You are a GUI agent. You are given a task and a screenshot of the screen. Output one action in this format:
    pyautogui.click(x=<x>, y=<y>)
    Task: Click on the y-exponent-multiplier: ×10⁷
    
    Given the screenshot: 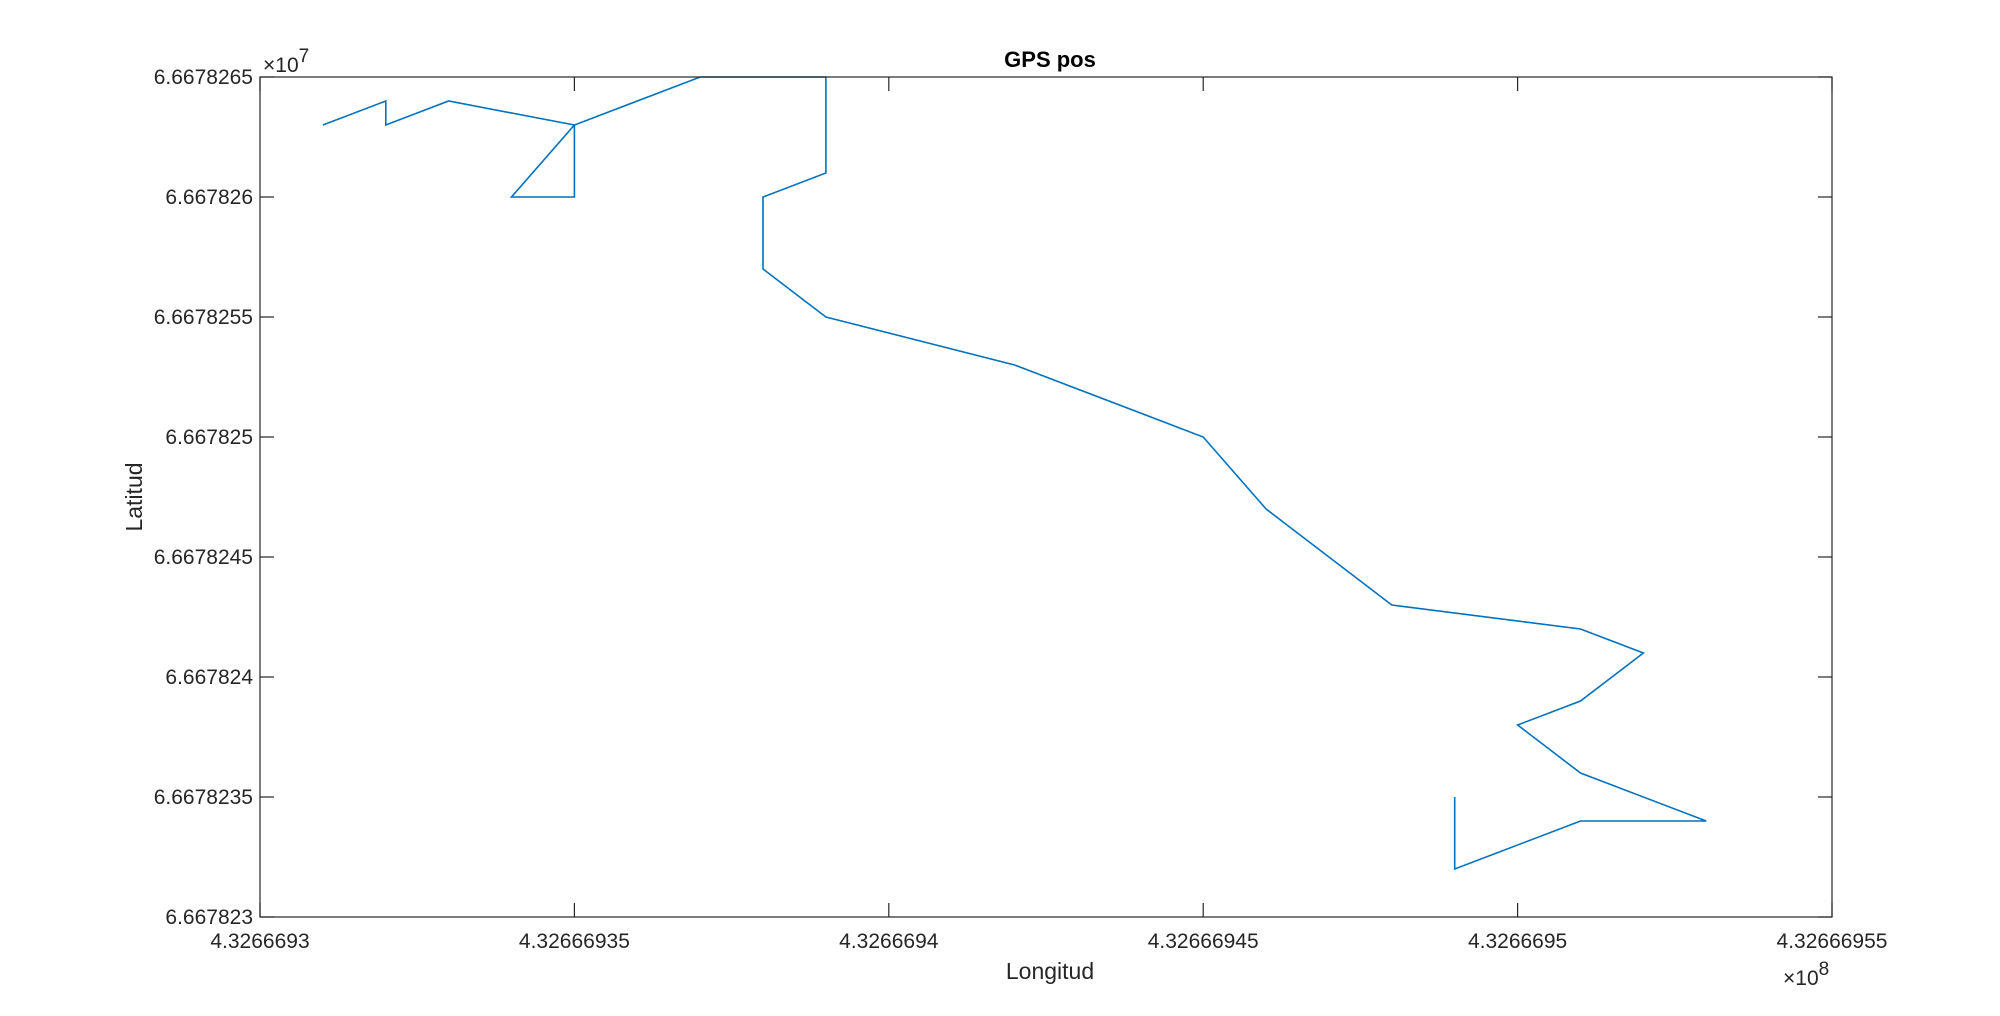 What is the action you would take?
    pyautogui.click(x=286, y=61)
    